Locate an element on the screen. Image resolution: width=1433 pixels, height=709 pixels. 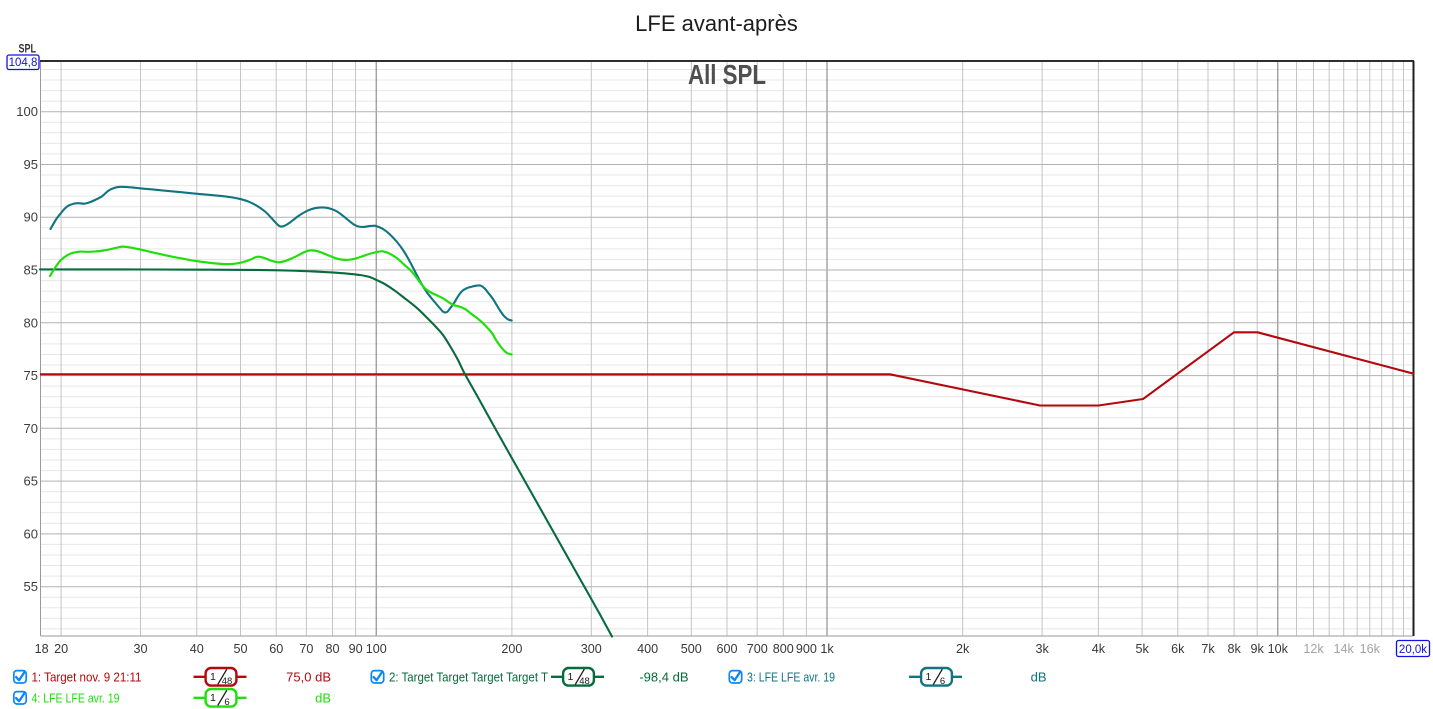
svg-text: 40 is located at coordinates (197, 649).